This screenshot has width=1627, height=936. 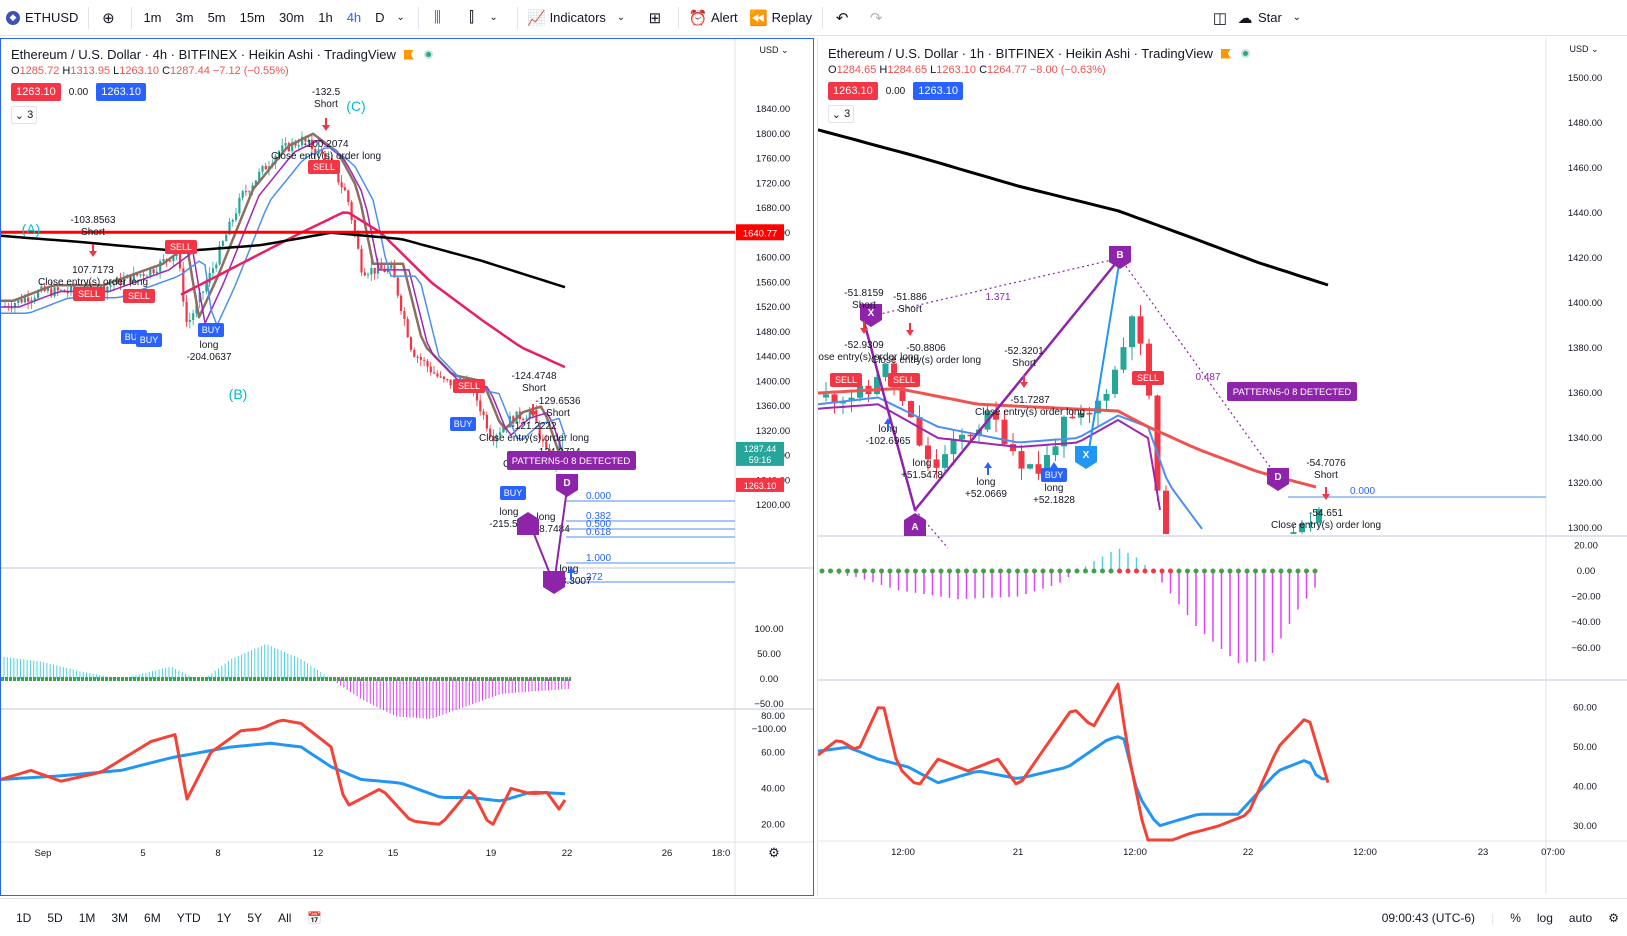 What do you see at coordinates (152, 917) in the screenshot?
I see `range-6m: 6M` at bounding box center [152, 917].